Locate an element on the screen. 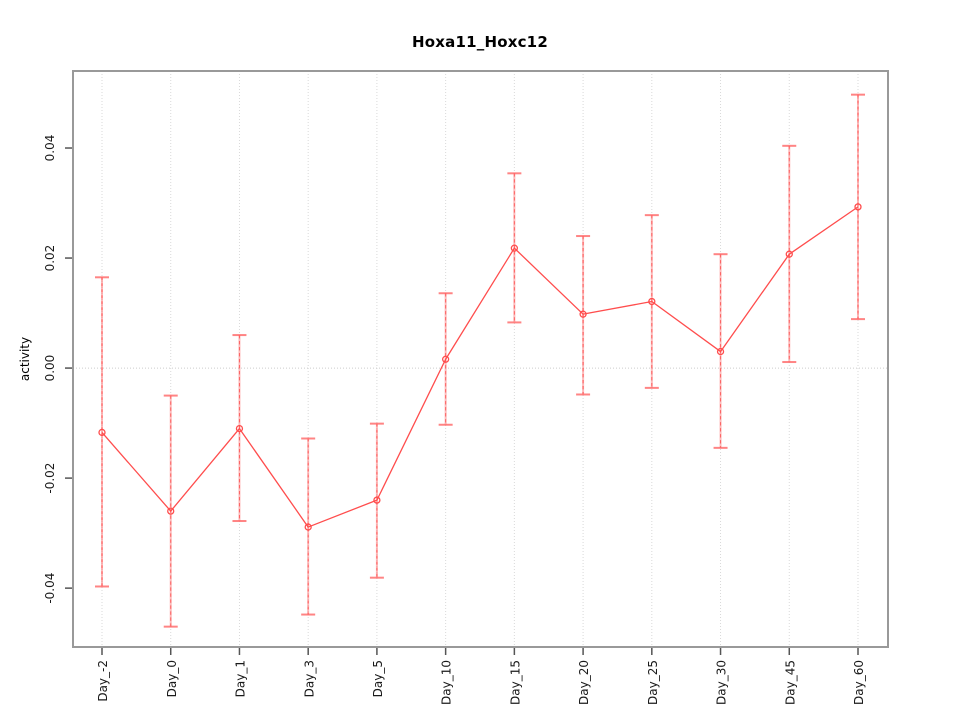  x-tick-label: Day_3 is located at coordinates (309, 678).